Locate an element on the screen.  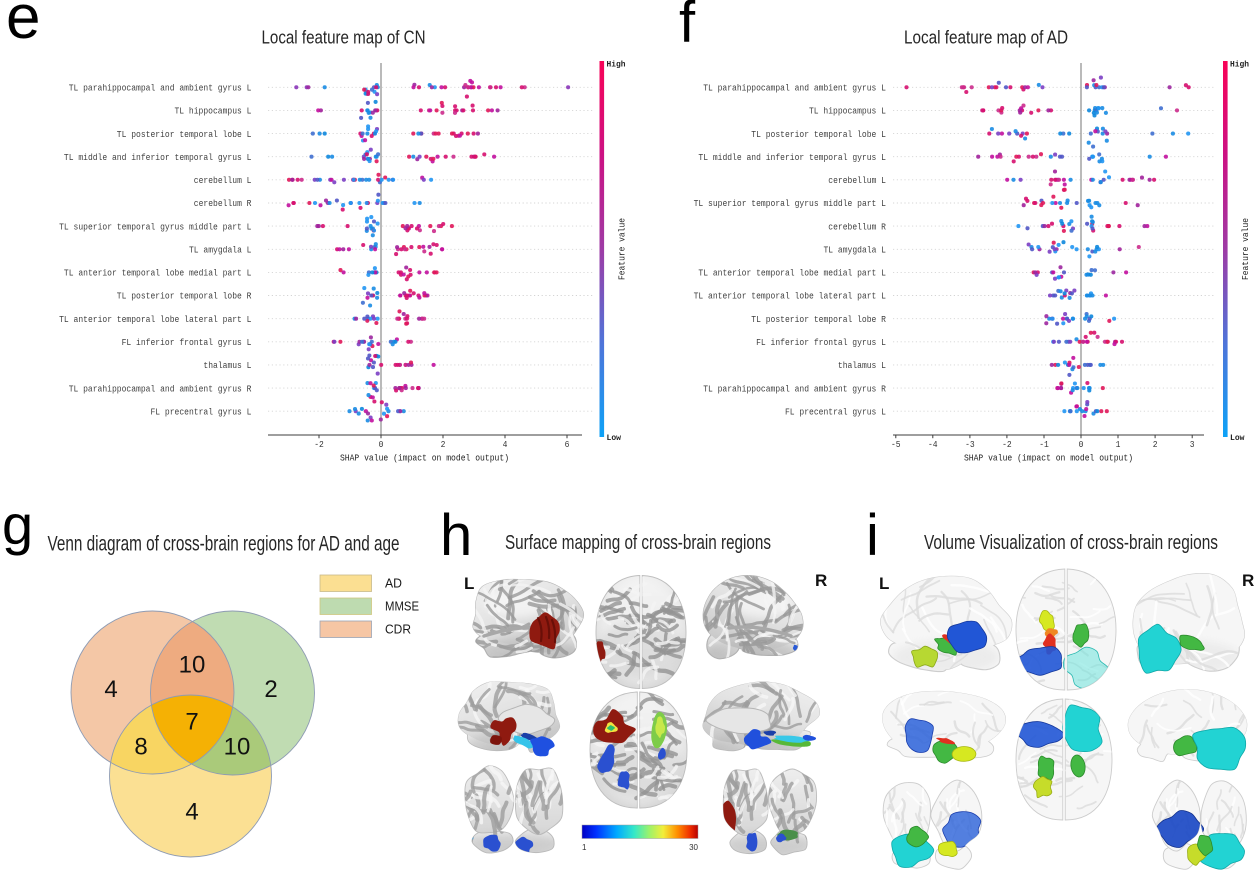
svg-text:Surface mapping of cross-brain: Surface mapping of cross-brain regions is located at coordinates (638, 542).